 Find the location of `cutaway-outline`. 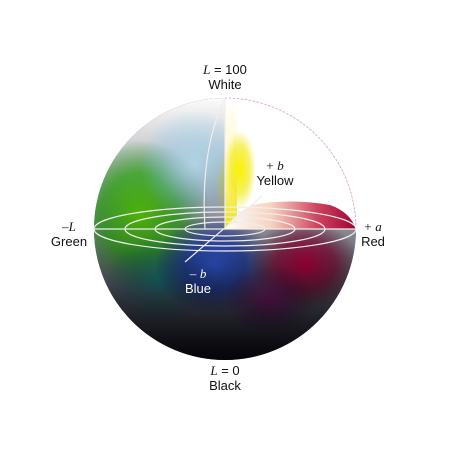

cutaway-outline is located at coordinates (290, 163).